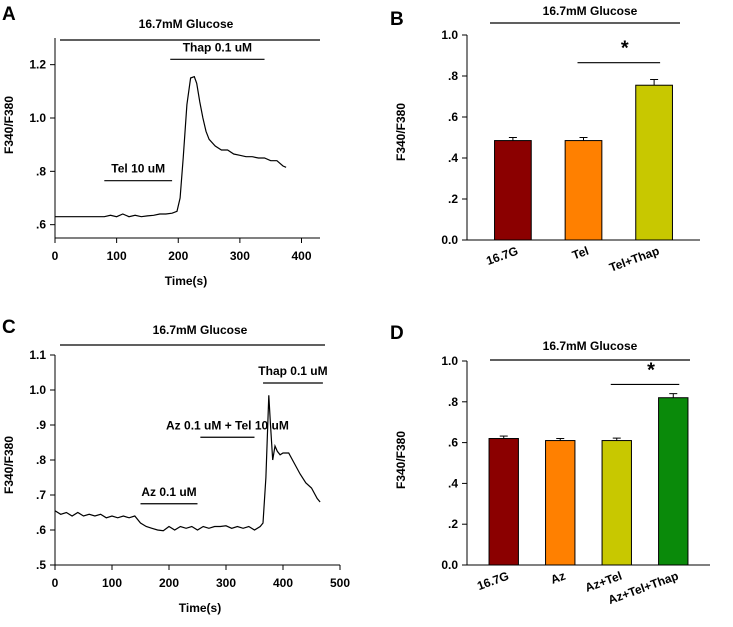  I want to click on panel-a-xtick-label: 0, so click(55, 256).